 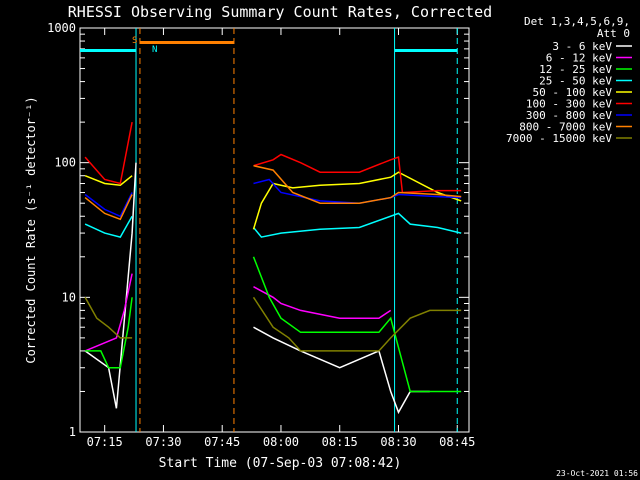 What do you see at coordinates (108, 205) in the screenshot?
I see `series-line-300to800keV` at bounding box center [108, 205].